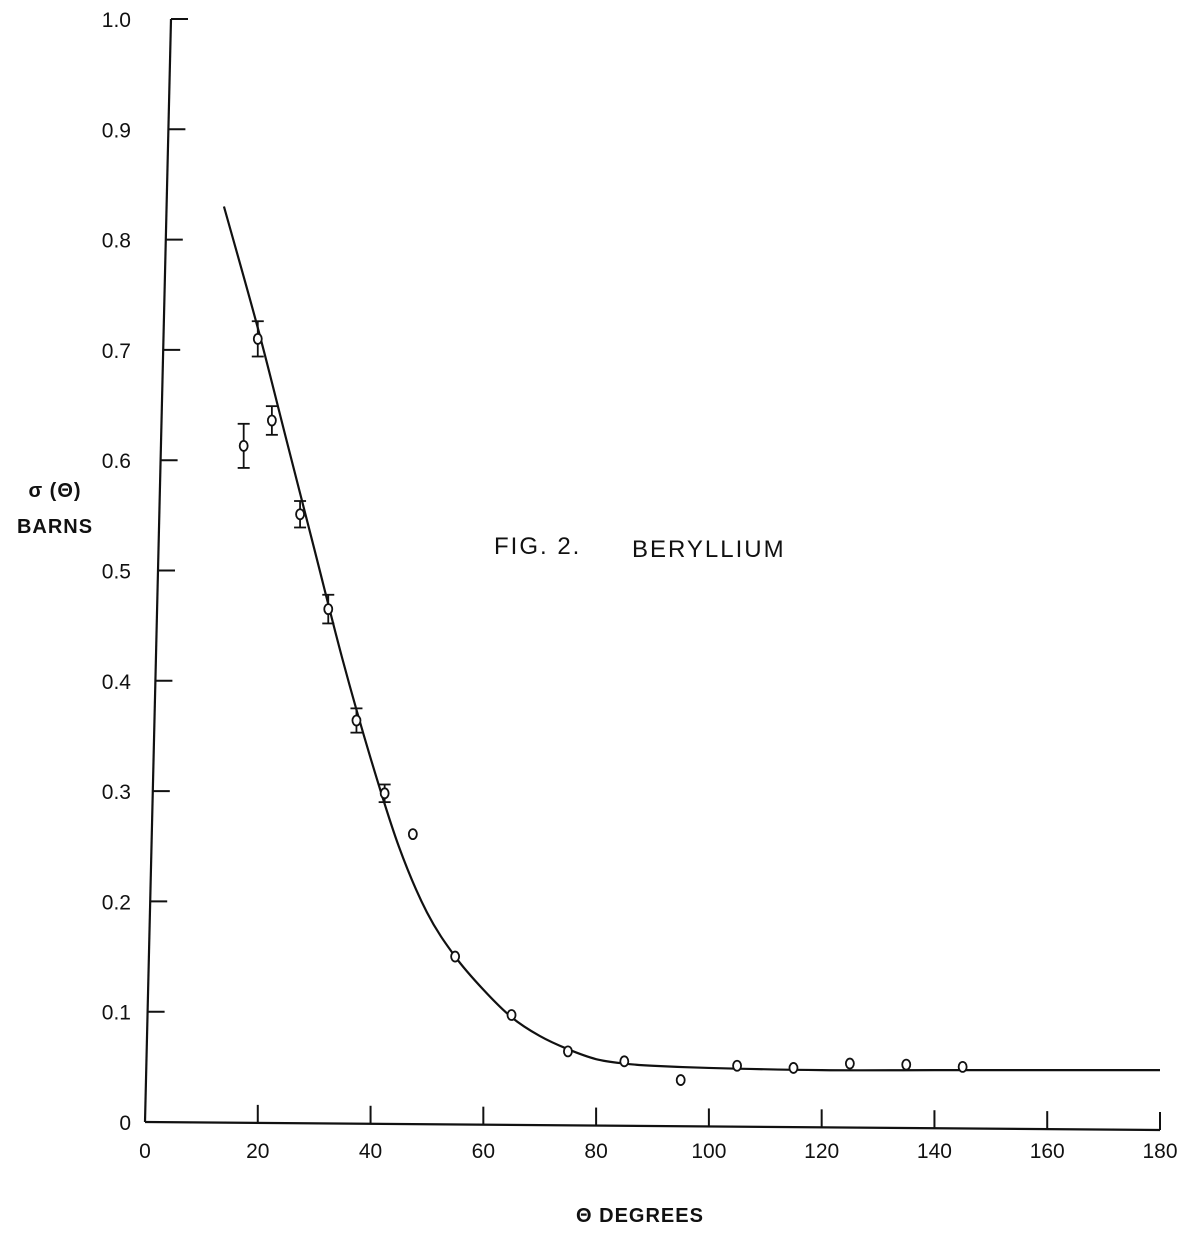 This screenshot has height=1233, width=1190. Describe the element at coordinates (116, 572) in the screenshot. I see `y-tick-label: 0.5` at that location.